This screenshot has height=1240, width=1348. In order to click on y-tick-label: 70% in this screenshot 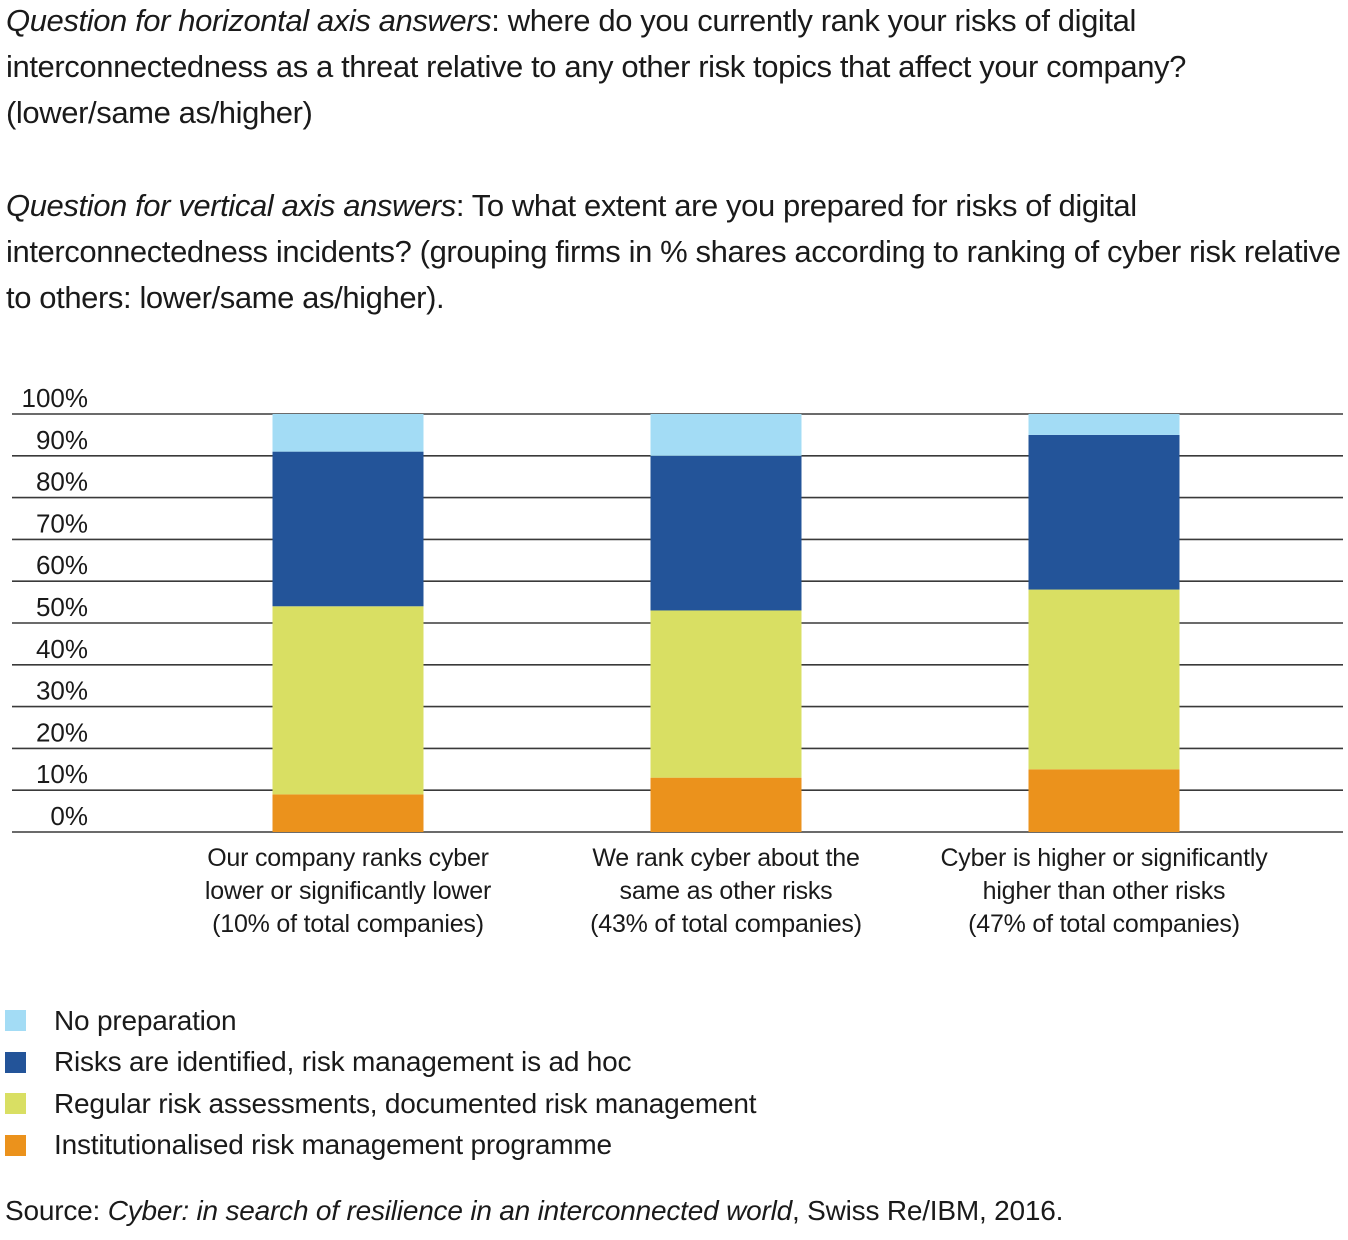, I will do `click(62, 523)`.